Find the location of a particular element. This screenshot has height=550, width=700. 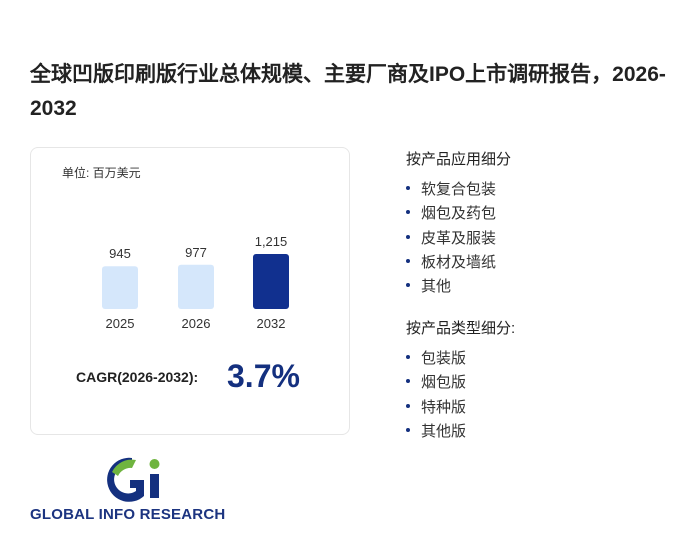

list-item: 烟包版 is located at coordinates (444, 383).